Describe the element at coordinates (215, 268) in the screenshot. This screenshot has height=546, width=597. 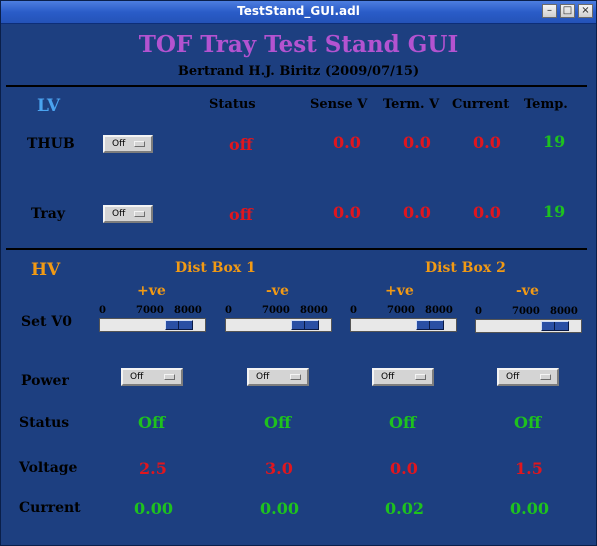
I see `dist-box-1-label: Dist Box 1` at that location.